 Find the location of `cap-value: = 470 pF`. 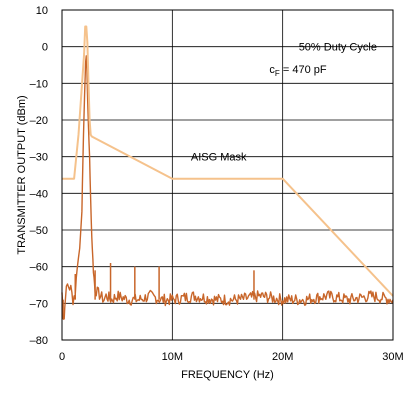

cap-value: = 470 pF is located at coordinates (303, 70).